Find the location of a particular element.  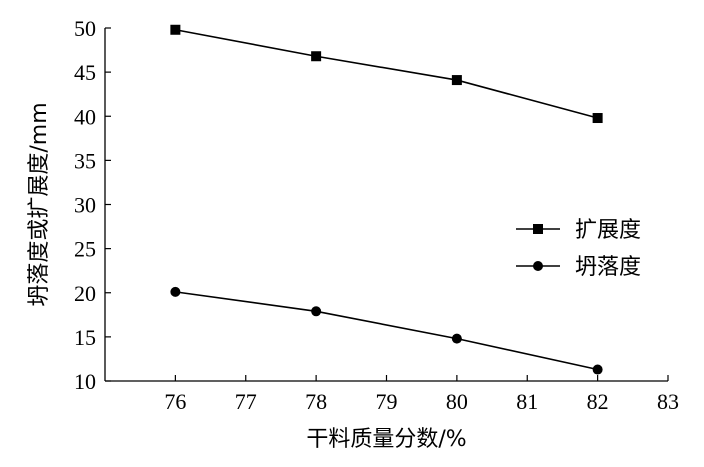

y-tick-label: 10 is located at coordinates (85, 381).